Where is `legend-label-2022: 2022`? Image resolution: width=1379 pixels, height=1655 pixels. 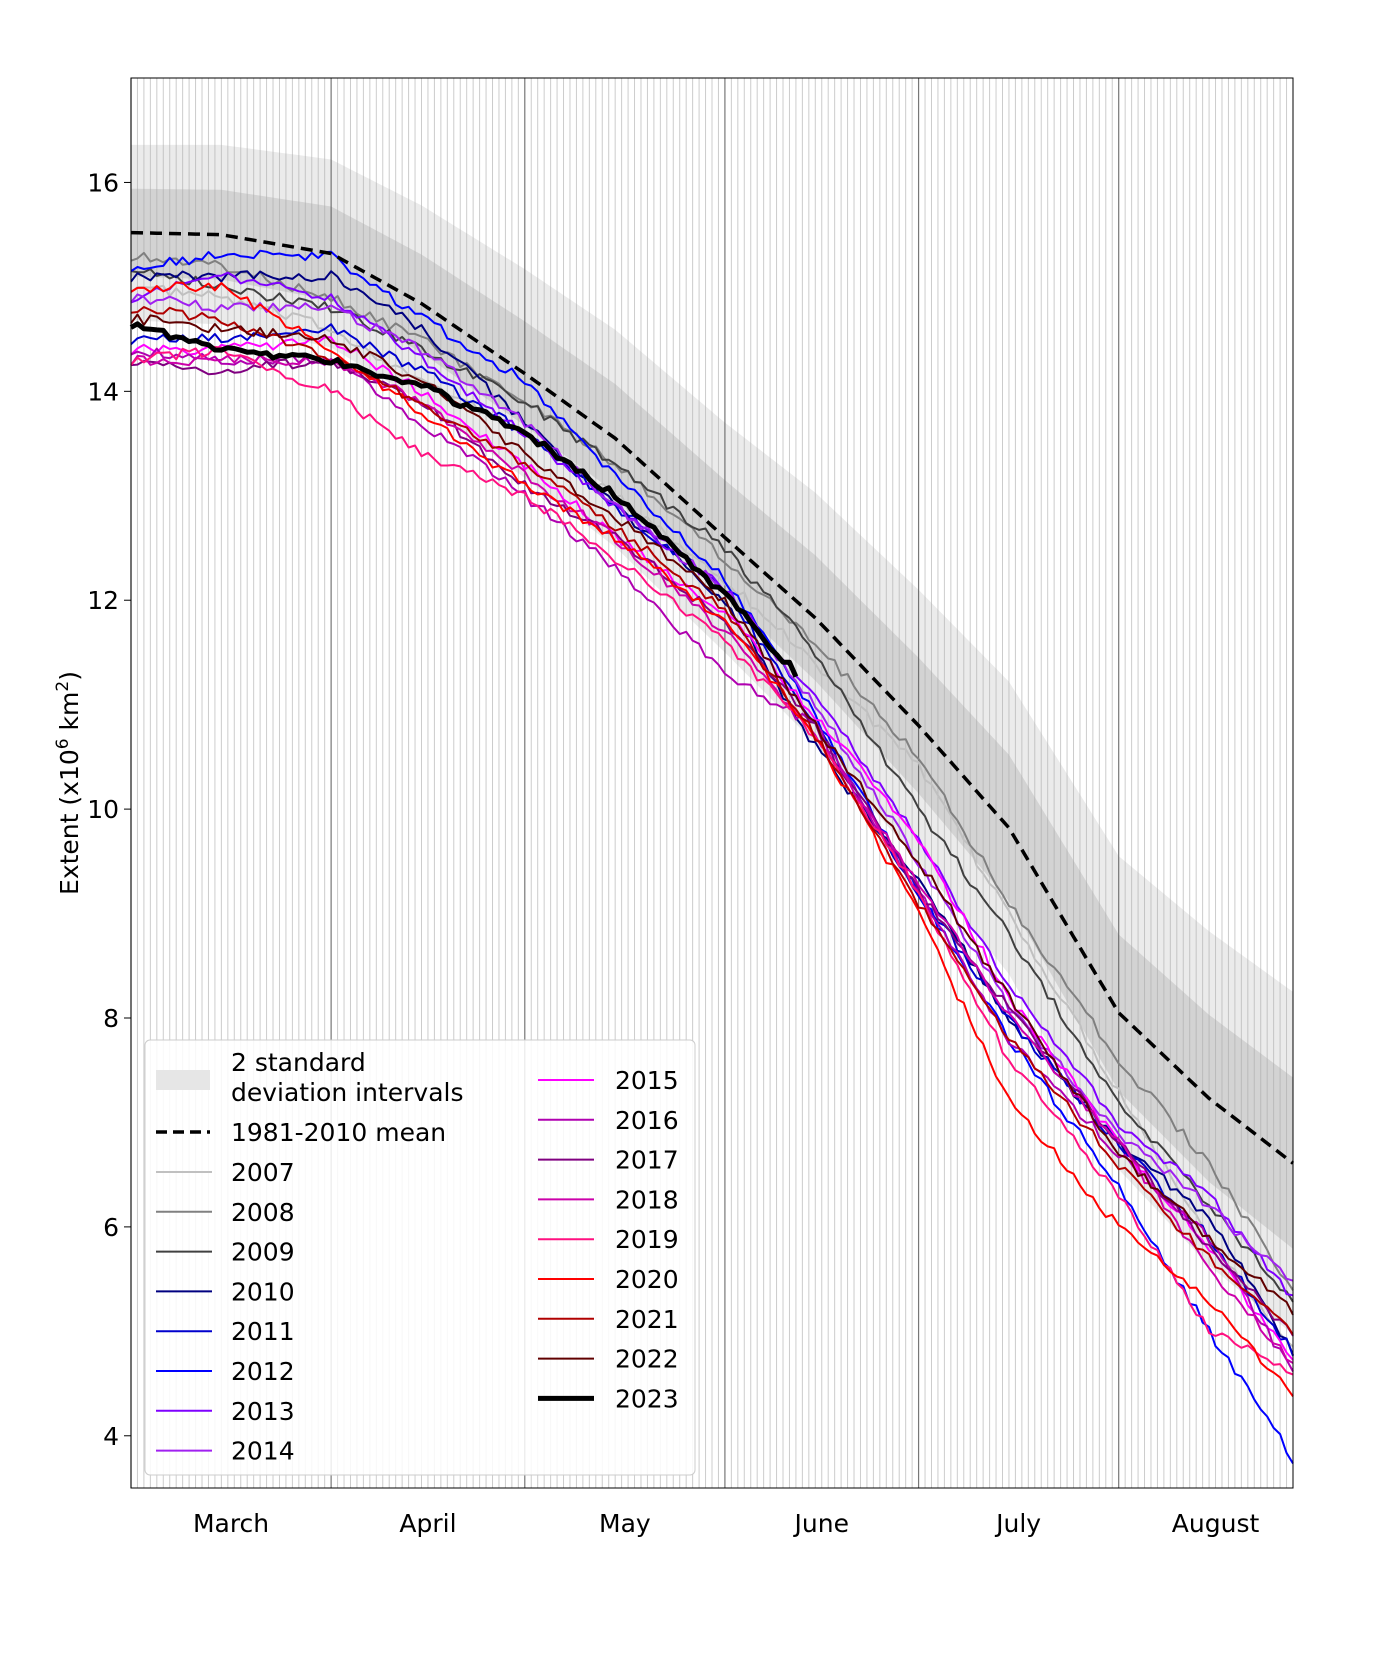 legend-label-2022: 2022 is located at coordinates (647, 1359).